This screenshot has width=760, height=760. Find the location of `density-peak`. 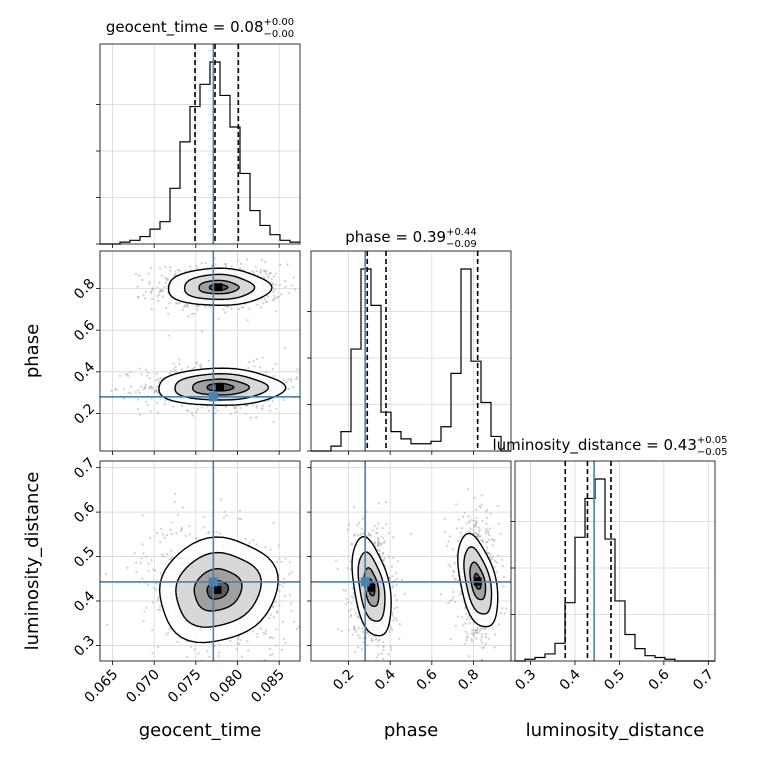

density-peak is located at coordinates (217, 589).